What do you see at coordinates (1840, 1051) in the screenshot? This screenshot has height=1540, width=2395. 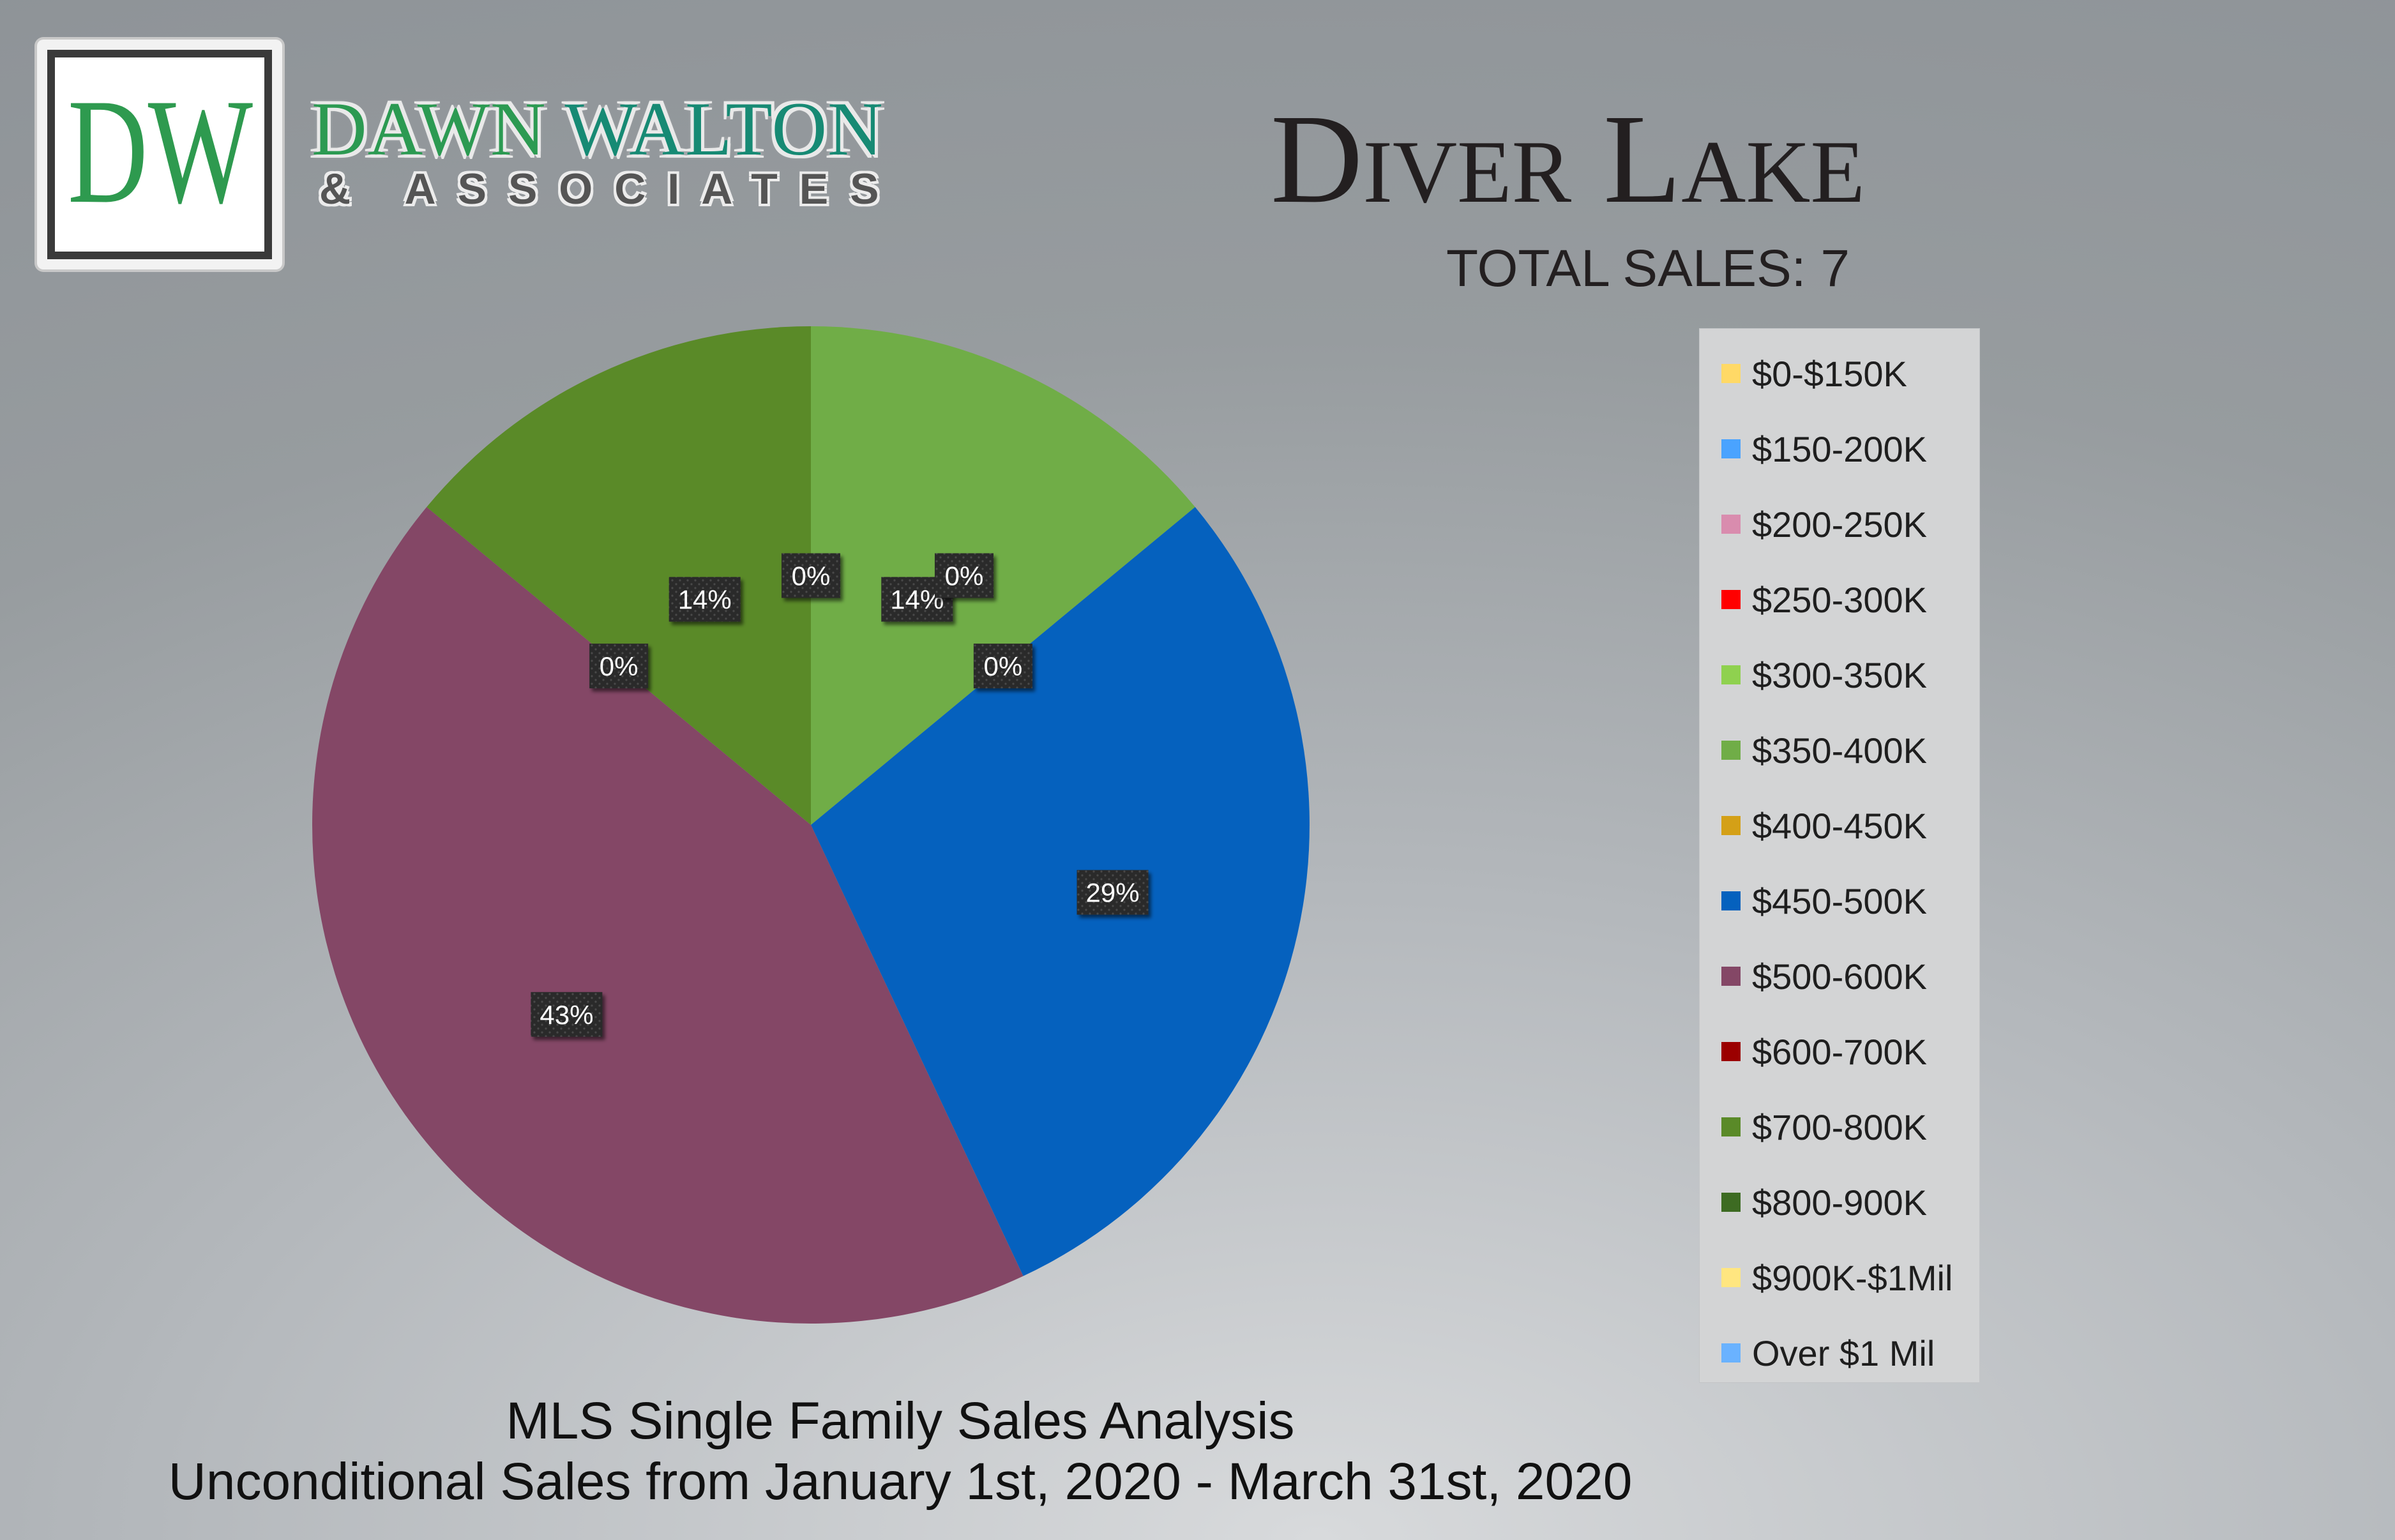 I see `legend-label: $600-700K` at bounding box center [1840, 1051].